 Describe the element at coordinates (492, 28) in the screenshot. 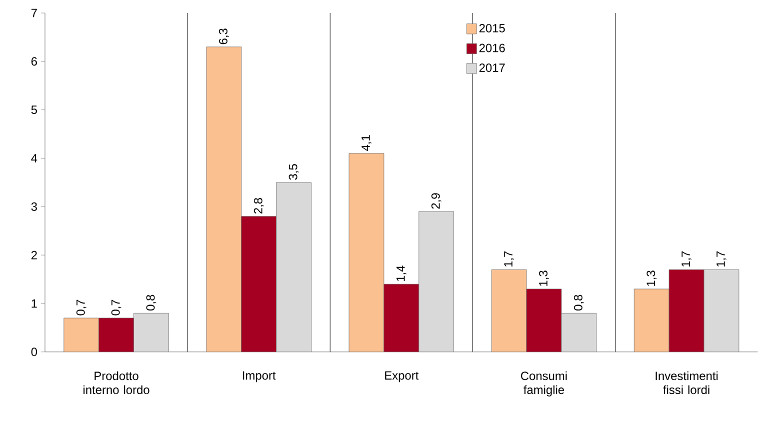

I see `legend-label: 2015` at that location.